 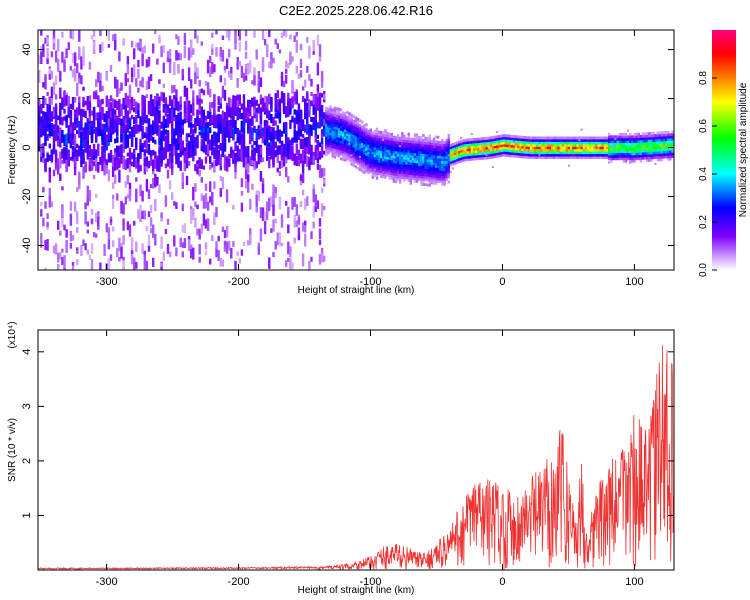 I want to click on x-tick-label: 0, so click(x=502, y=582).